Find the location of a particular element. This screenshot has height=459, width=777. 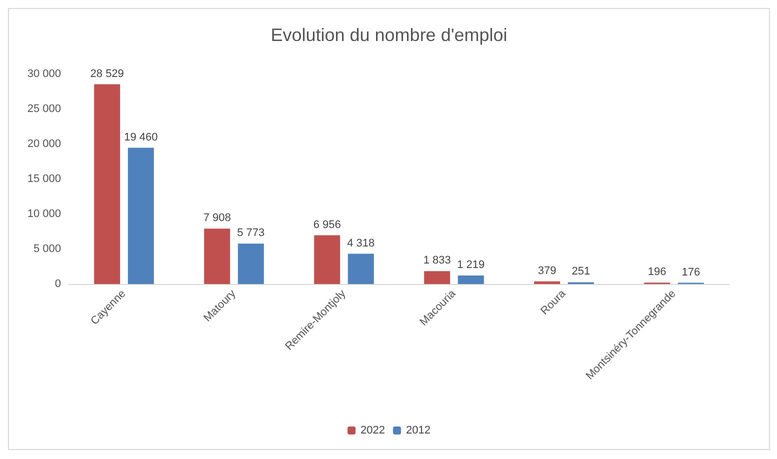

data-label: 19 460 is located at coordinates (141, 137).